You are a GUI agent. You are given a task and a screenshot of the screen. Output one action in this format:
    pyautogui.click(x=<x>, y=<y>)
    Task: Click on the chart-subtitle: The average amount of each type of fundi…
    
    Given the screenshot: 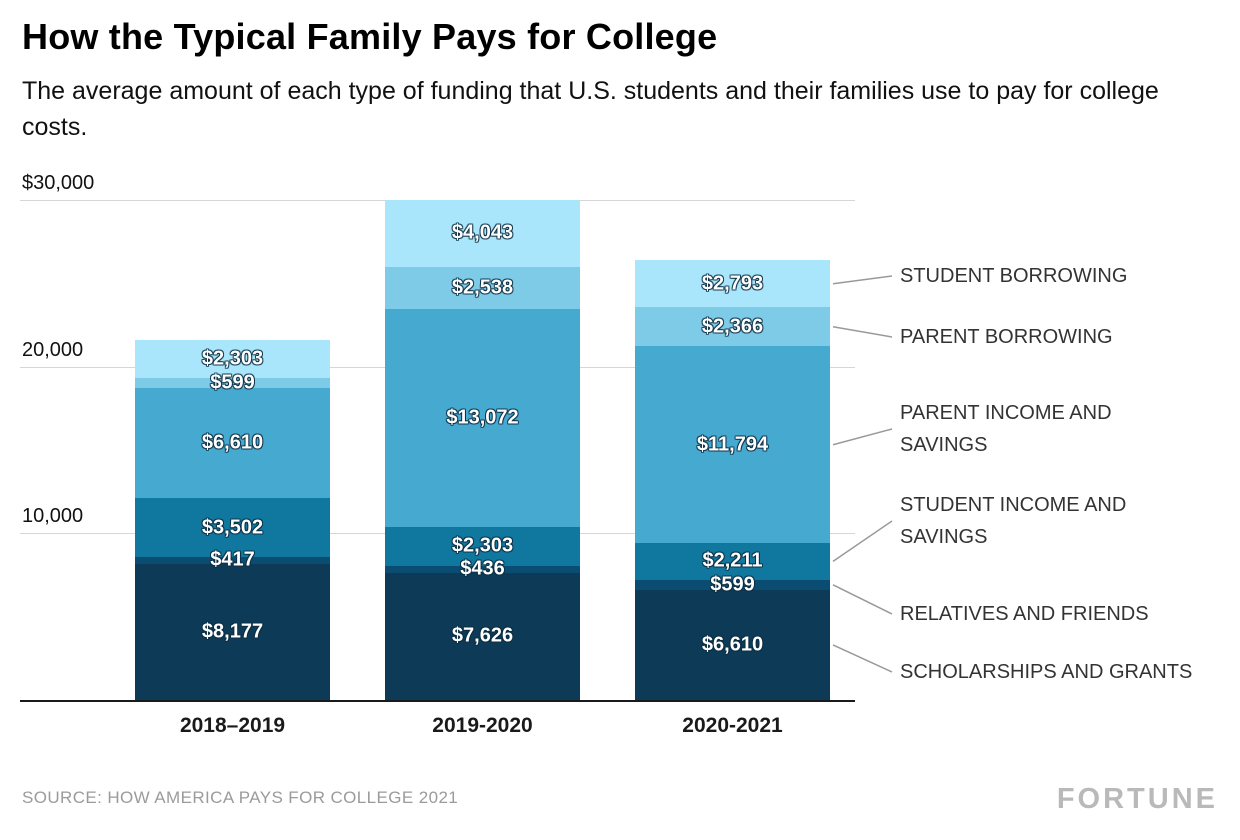 What is the action you would take?
    pyautogui.click(x=590, y=109)
    